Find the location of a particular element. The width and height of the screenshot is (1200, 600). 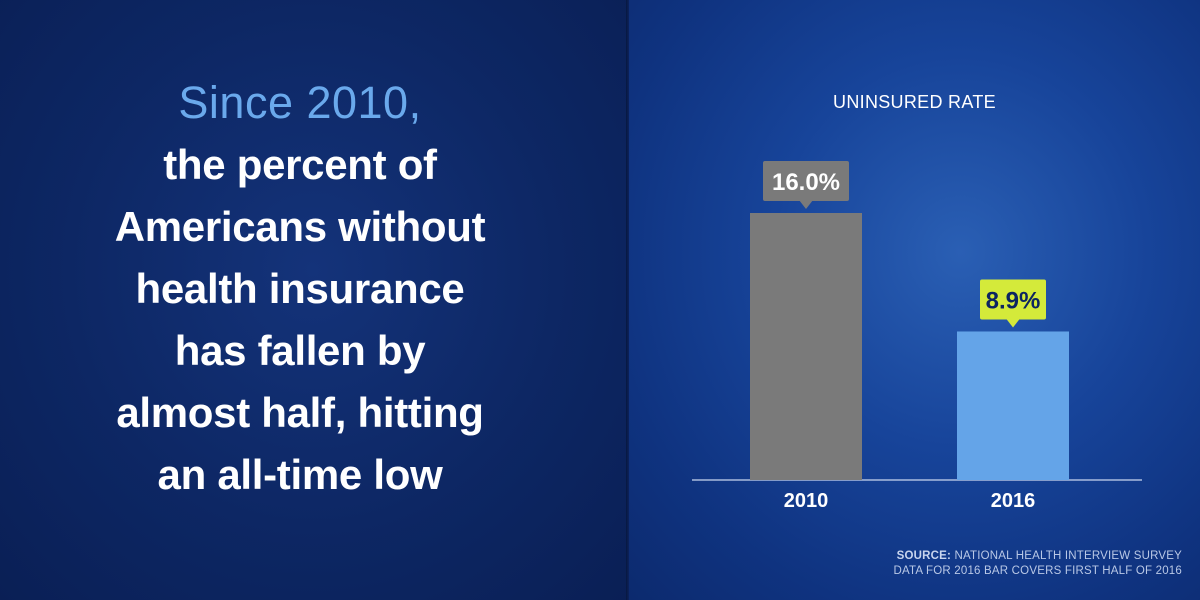

source-line: SOURCE: NATIONAL HEALTH INTERVIEW SURVEY is located at coordinates (905, 556).